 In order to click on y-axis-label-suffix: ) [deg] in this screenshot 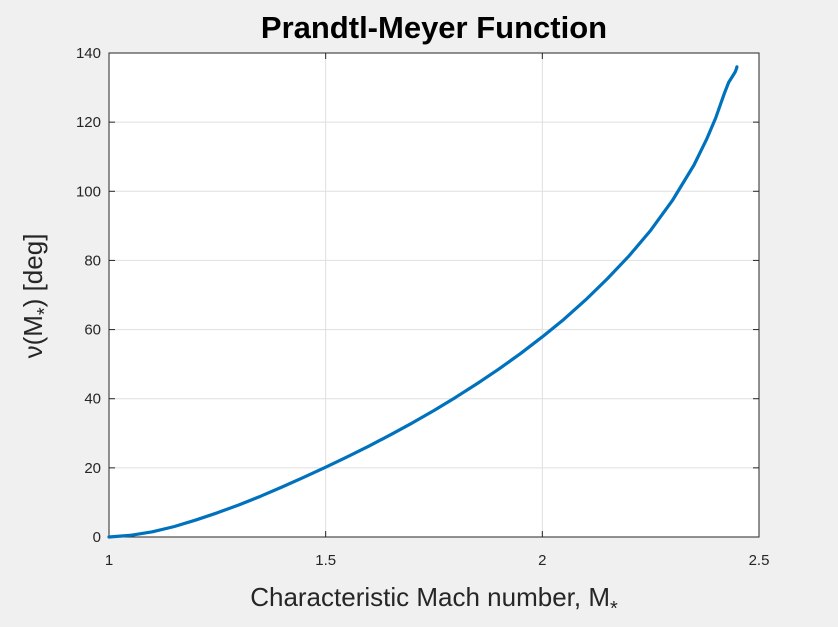, I will do `click(33, 271)`.